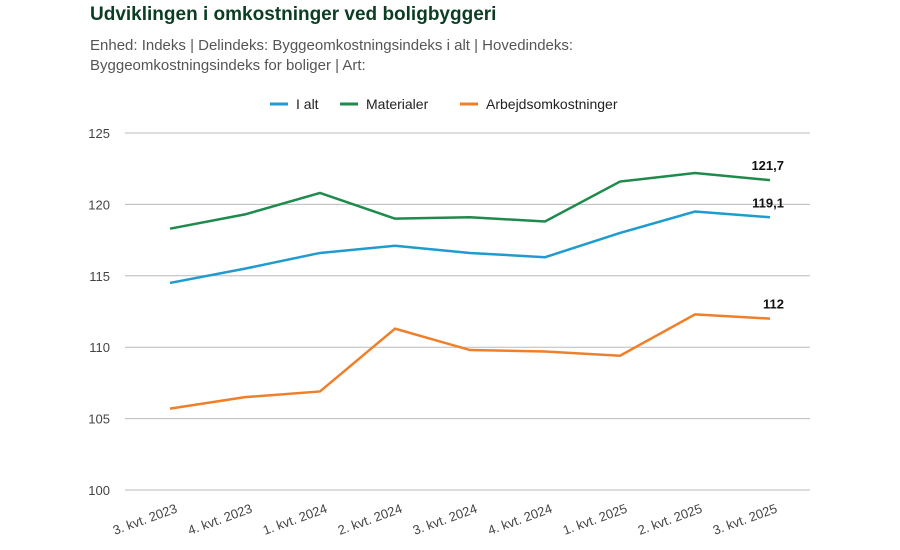 The height and width of the screenshot is (550, 900). Describe the element at coordinates (220, 519) in the screenshot. I see `x-tick-label: 4. kvt. 2023` at that location.